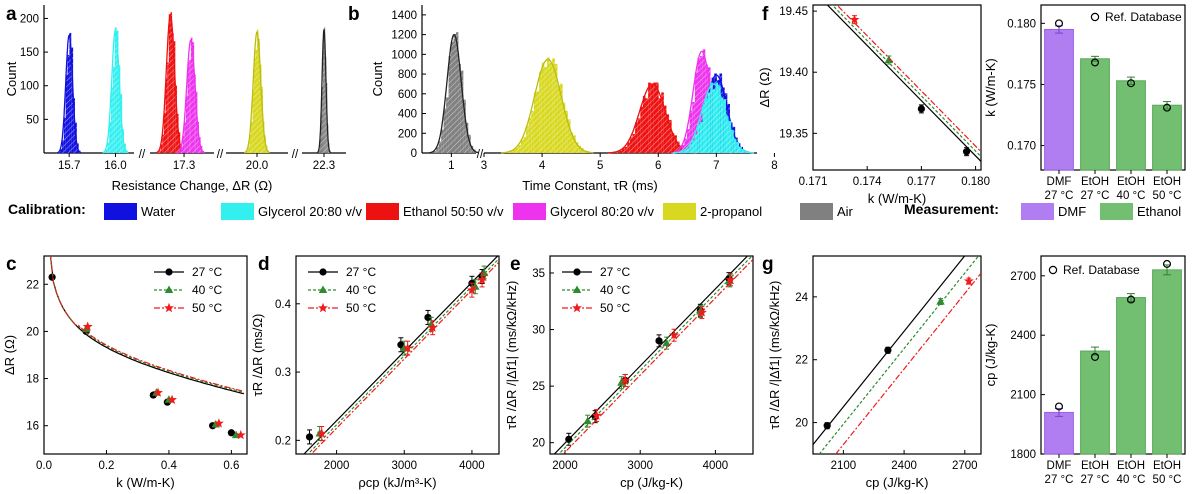 The image size is (1200, 494). Describe the element at coordinates (1167, 182) in the screenshot. I see `panel-f-bar-category-label: EtOH` at that location.